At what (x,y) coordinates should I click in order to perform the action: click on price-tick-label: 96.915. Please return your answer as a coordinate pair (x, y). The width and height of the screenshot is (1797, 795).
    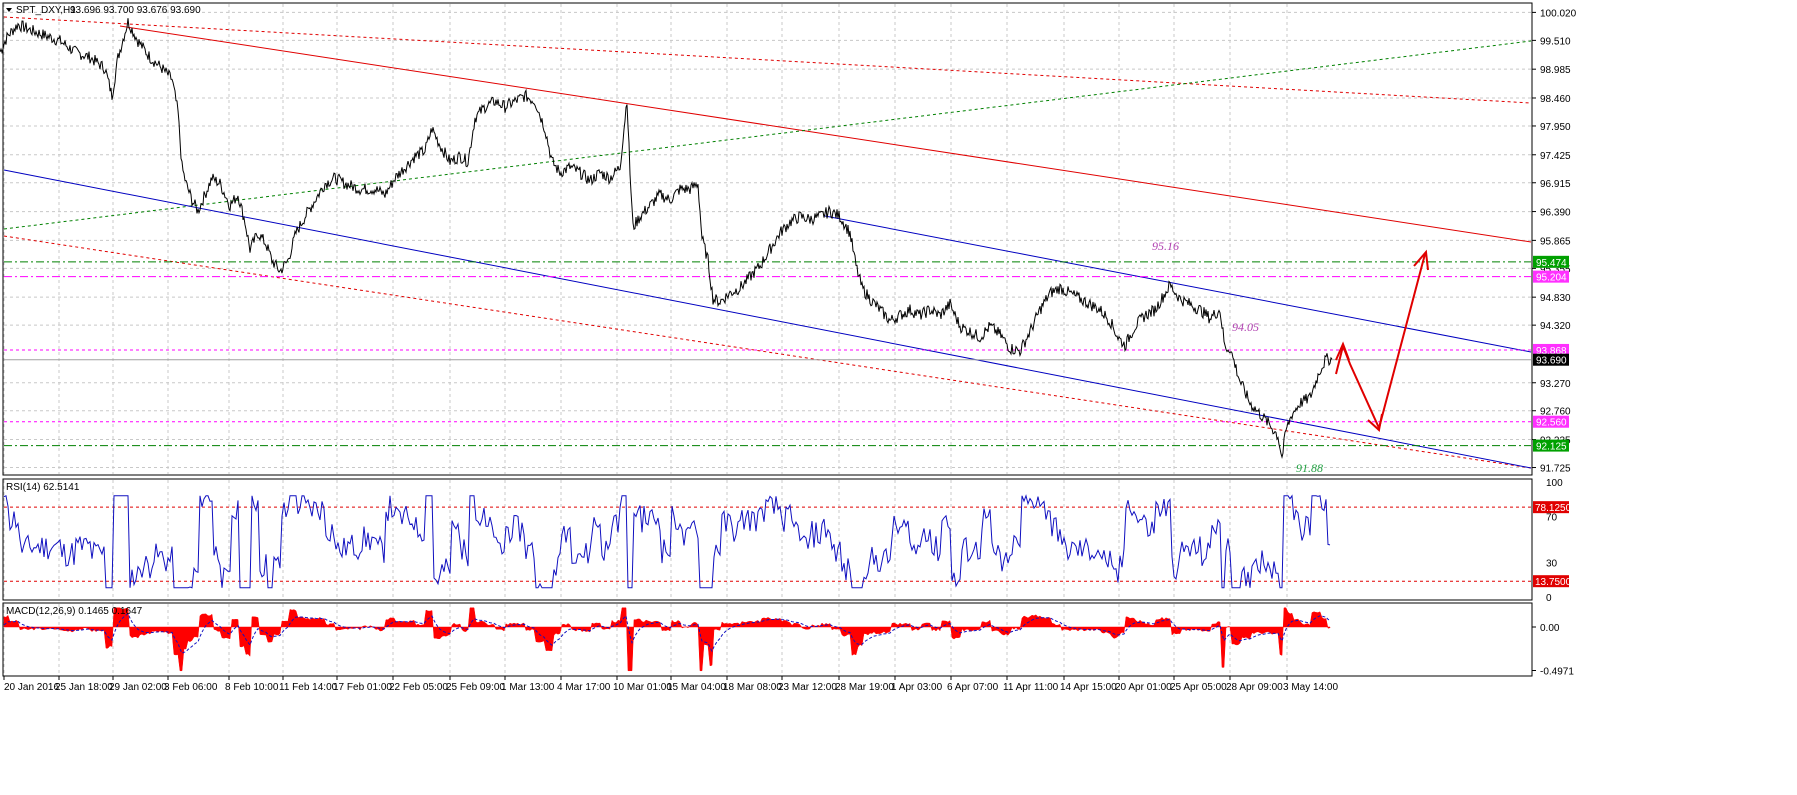
    Looking at the image, I should click on (1555, 184).